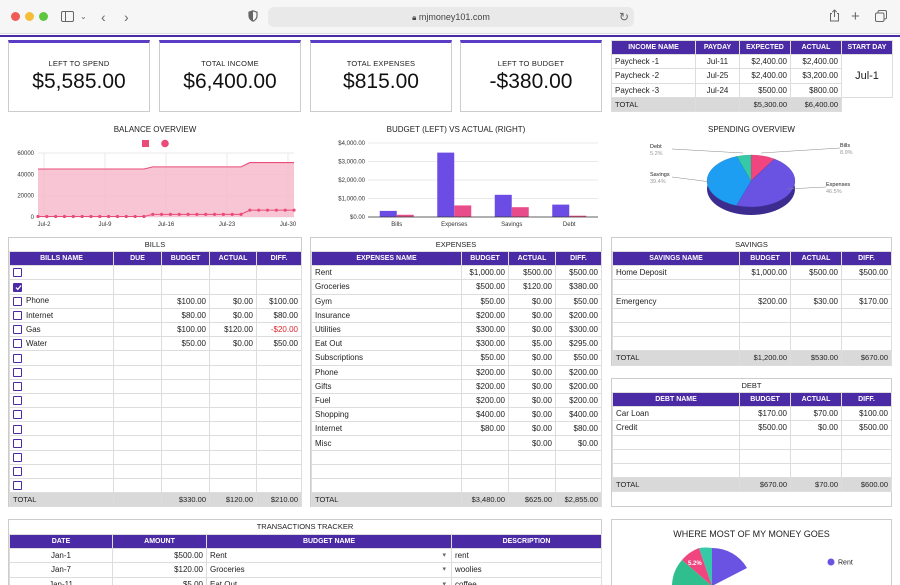  Describe the element at coordinates (485, 287) in the screenshot. I see `table-cell: $500.00` at that location.